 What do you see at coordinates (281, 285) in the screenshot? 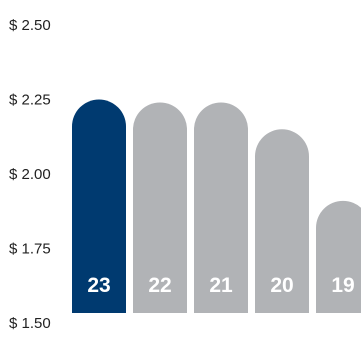
I see `category-label: 20` at bounding box center [281, 285].